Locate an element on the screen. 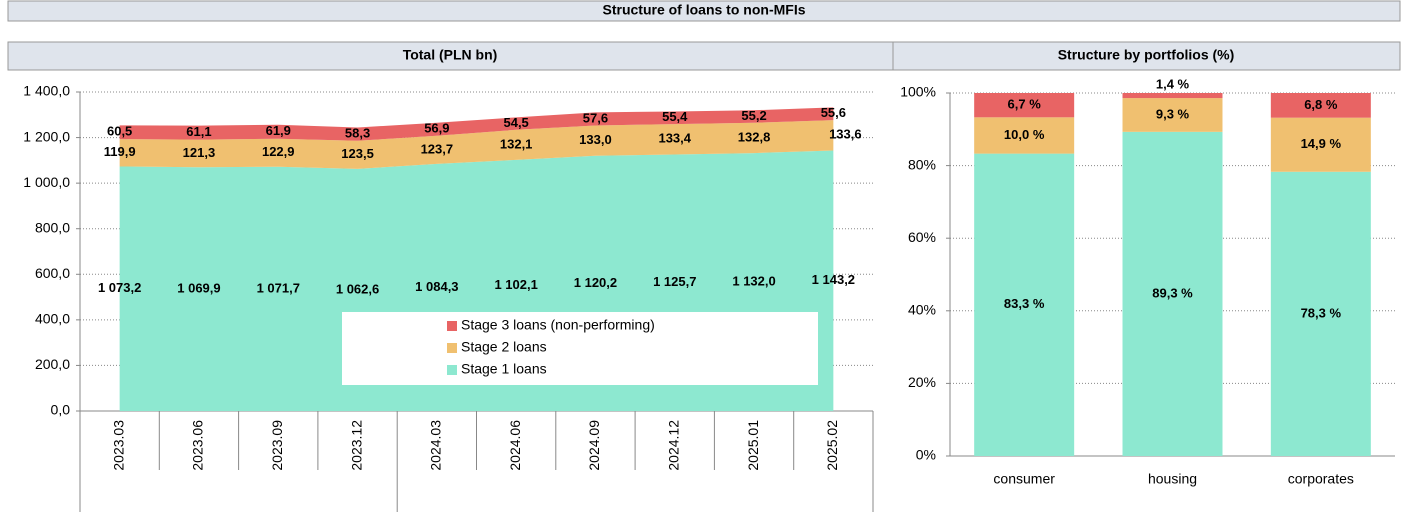  x-tick-label: corporates is located at coordinates (1321, 479).